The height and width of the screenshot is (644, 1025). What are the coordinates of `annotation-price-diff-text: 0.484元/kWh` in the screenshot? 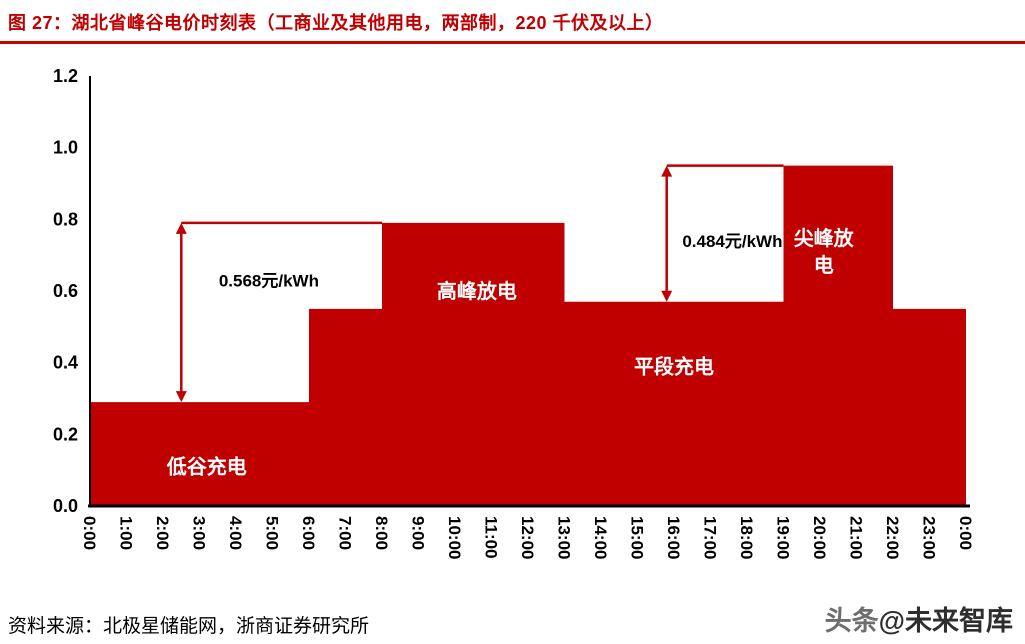 It's located at (732, 241).